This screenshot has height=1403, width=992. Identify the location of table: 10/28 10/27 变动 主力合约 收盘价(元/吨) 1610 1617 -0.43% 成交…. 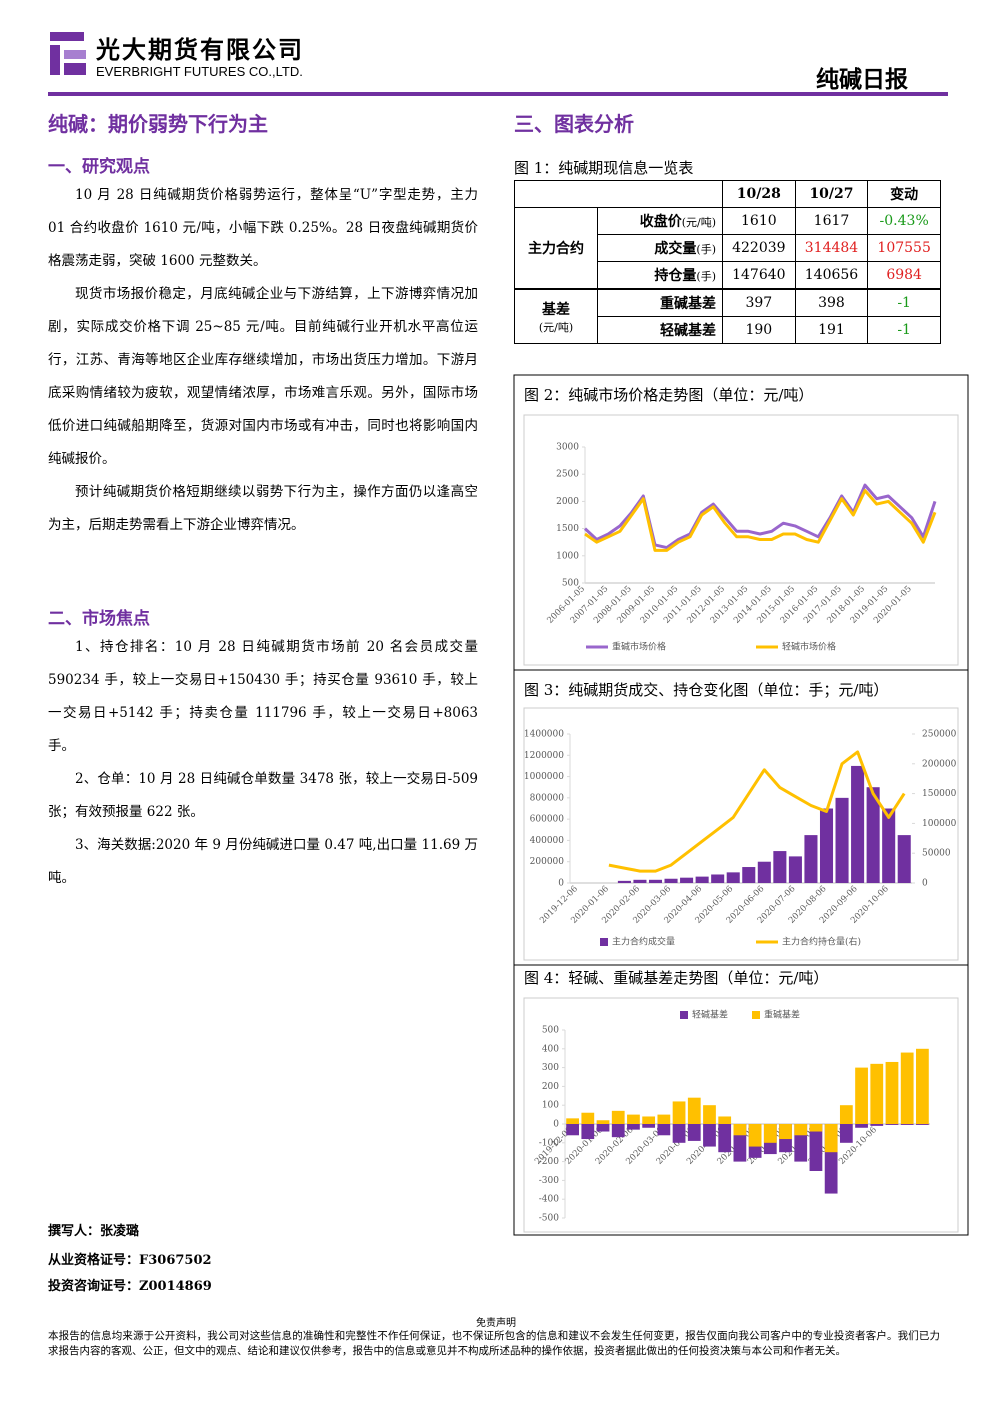
(727, 262).